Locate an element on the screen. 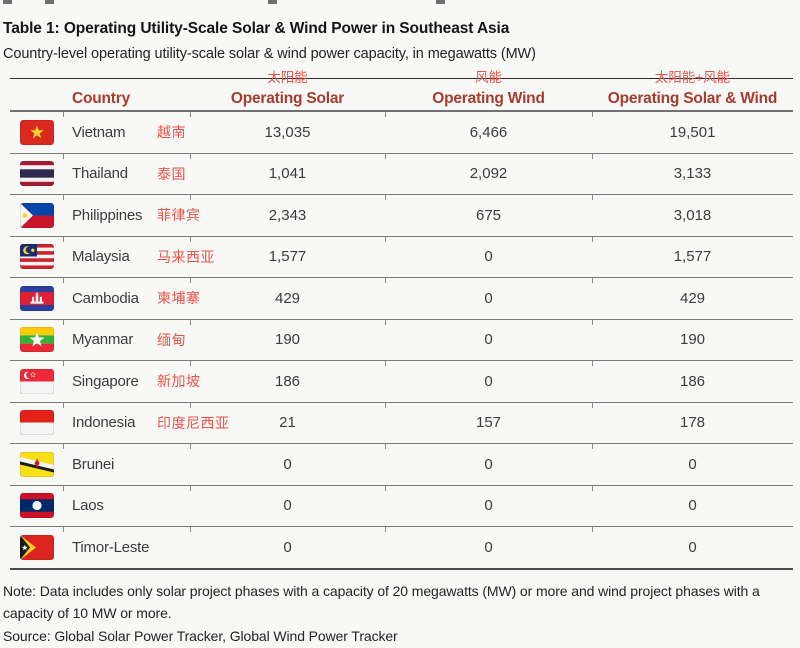 The image size is (800, 648). wind-value: 2,092 is located at coordinates (488, 174).